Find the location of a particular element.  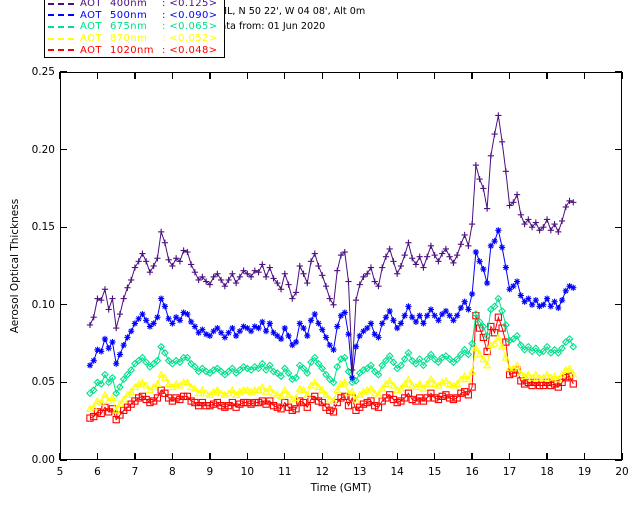

legend-item-500nm: AOT 500nm: <0.090> is located at coordinates (133, 16).